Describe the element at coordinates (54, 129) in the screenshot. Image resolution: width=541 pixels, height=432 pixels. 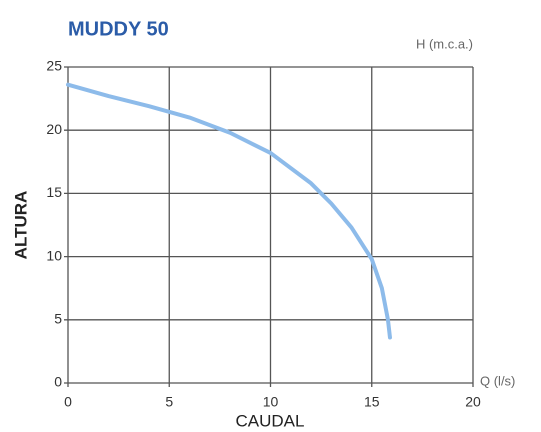
I see `y-tick-label: 20` at that location.